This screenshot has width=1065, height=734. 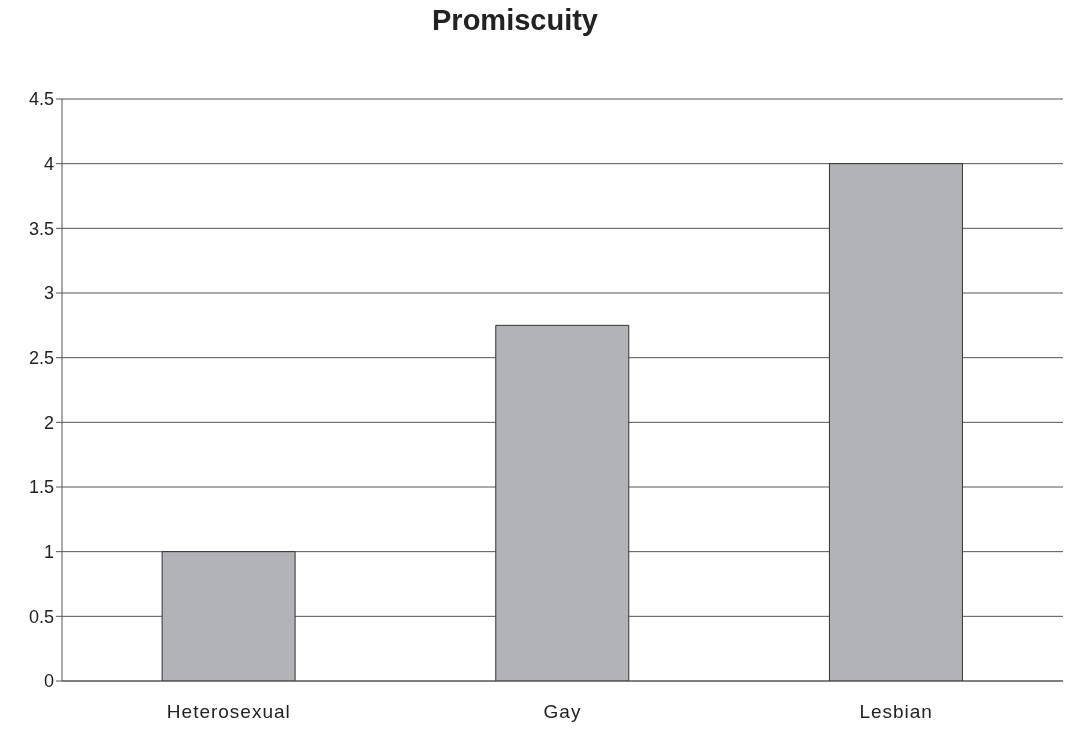 I want to click on y-tick-label: 3, so click(x=48, y=293).